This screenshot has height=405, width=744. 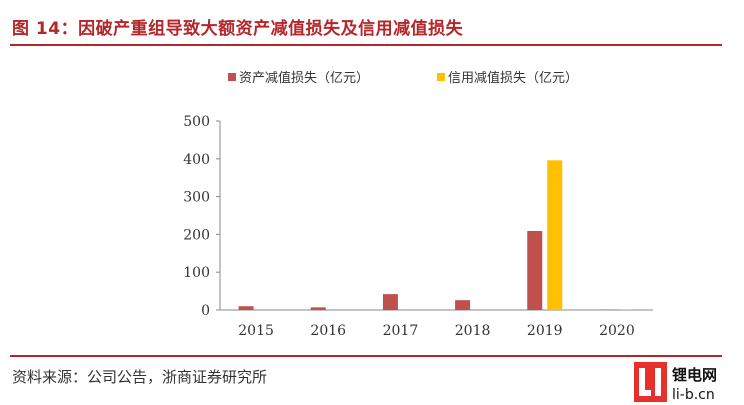 I want to click on site-logo: 锂电网 li-b.cn, so click(x=675, y=382).